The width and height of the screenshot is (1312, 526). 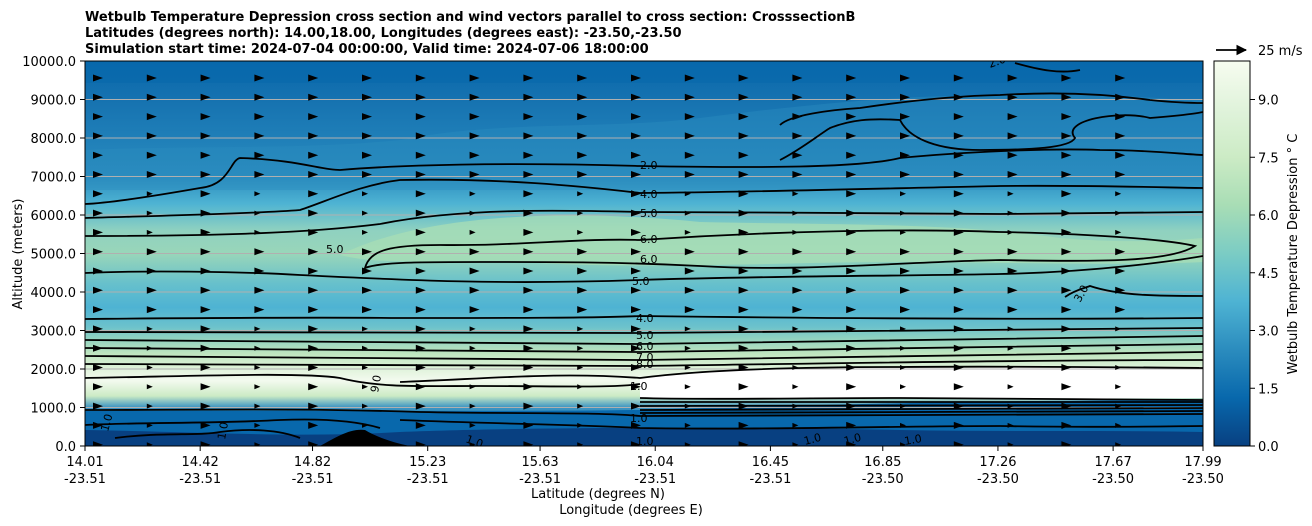 I want to click on x-tick-label-lat: 14.42, so click(x=200, y=462).